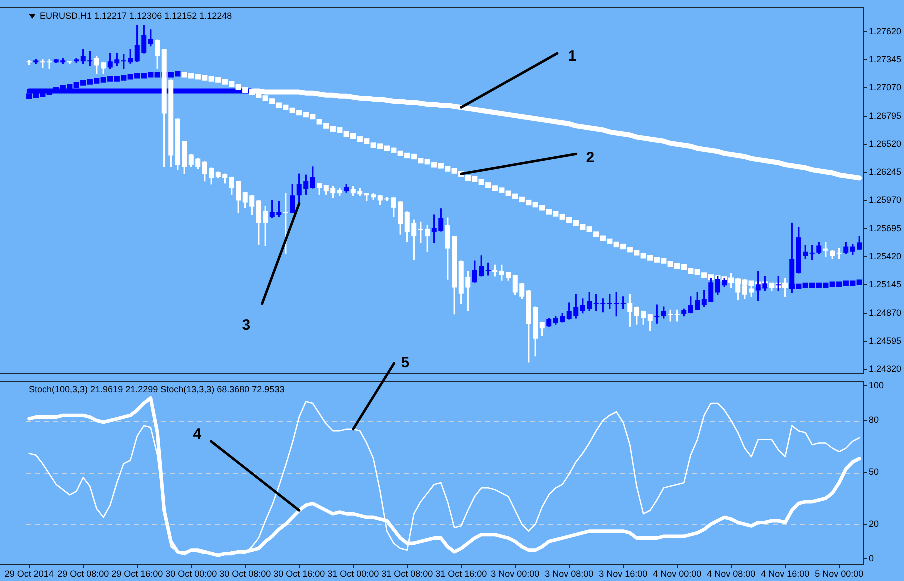 The width and height of the screenshot is (904, 581). What do you see at coordinates (515, 574) in the screenshot?
I see `x-tick-label: 3 Nov 00:00` at bounding box center [515, 574].